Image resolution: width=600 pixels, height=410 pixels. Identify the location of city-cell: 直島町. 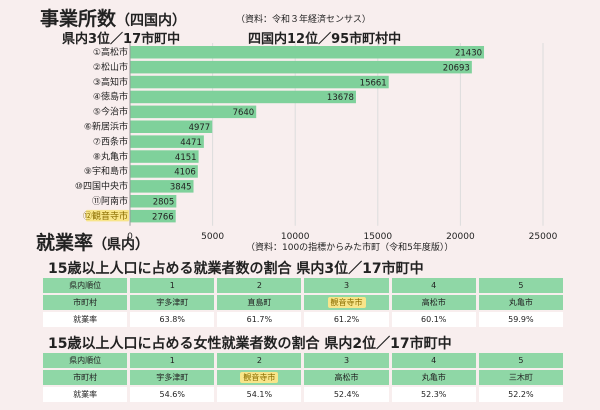
(259, 302).